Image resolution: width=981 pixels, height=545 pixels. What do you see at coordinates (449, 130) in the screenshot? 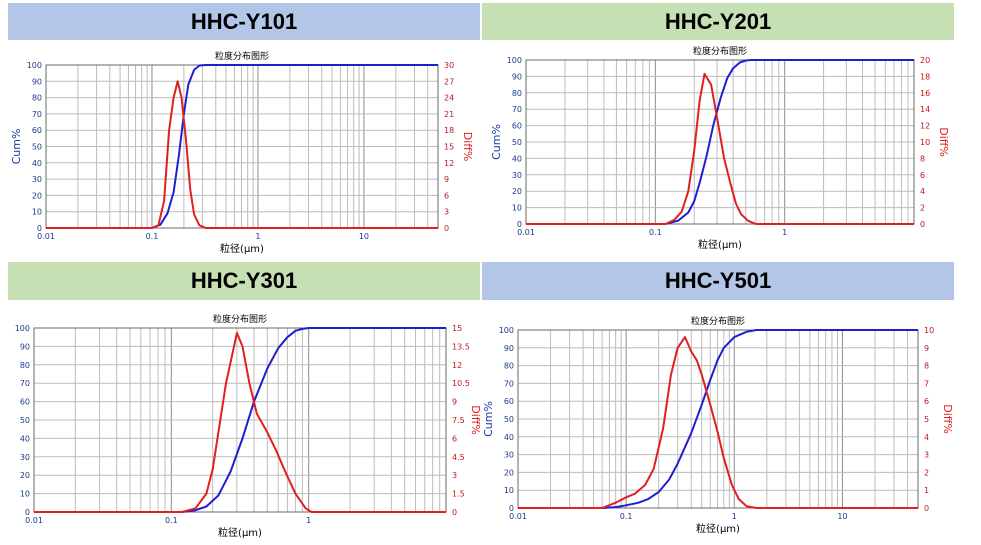
I see `y2-tick-label: 18` at bounding box center [449, 130].